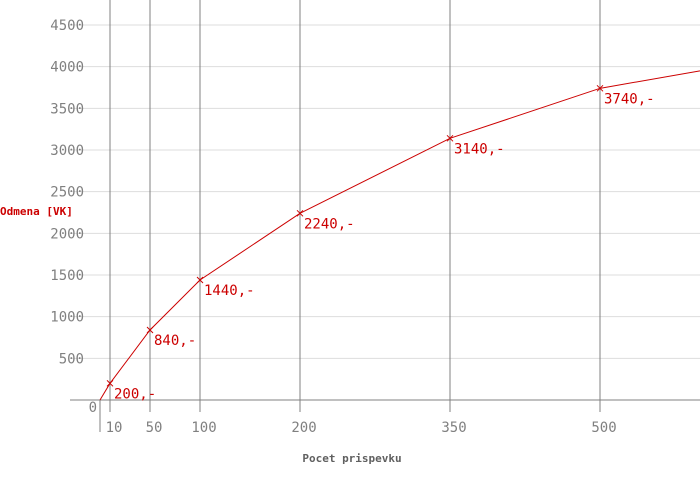 This screenshot has width=700, height=500. Describe the element at coordinates (175, 341) in the screenshot. I see `data-label: 840,-` at that location.